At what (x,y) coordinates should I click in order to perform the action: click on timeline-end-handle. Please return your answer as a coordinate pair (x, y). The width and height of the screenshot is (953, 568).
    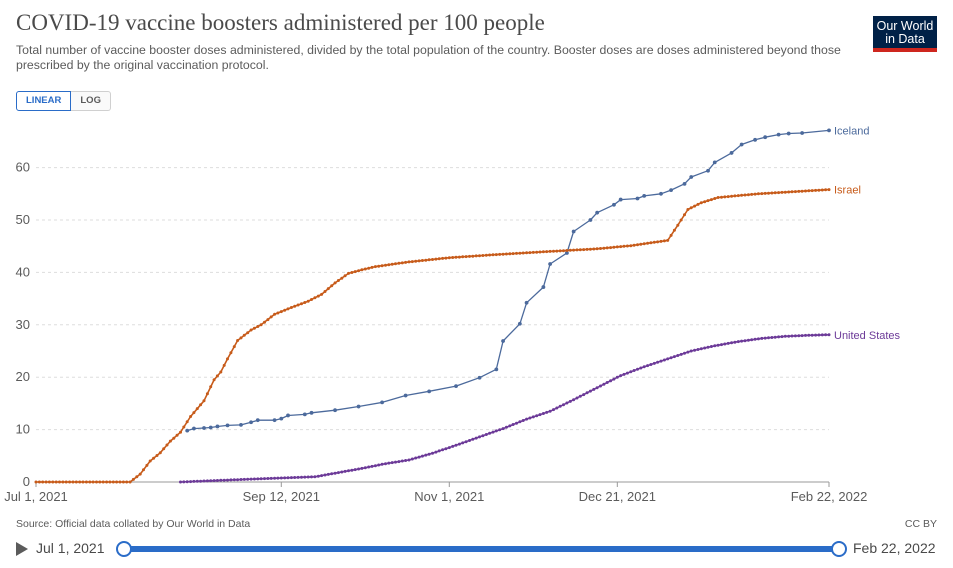
    Looking at the image, I should click on (839, 549).